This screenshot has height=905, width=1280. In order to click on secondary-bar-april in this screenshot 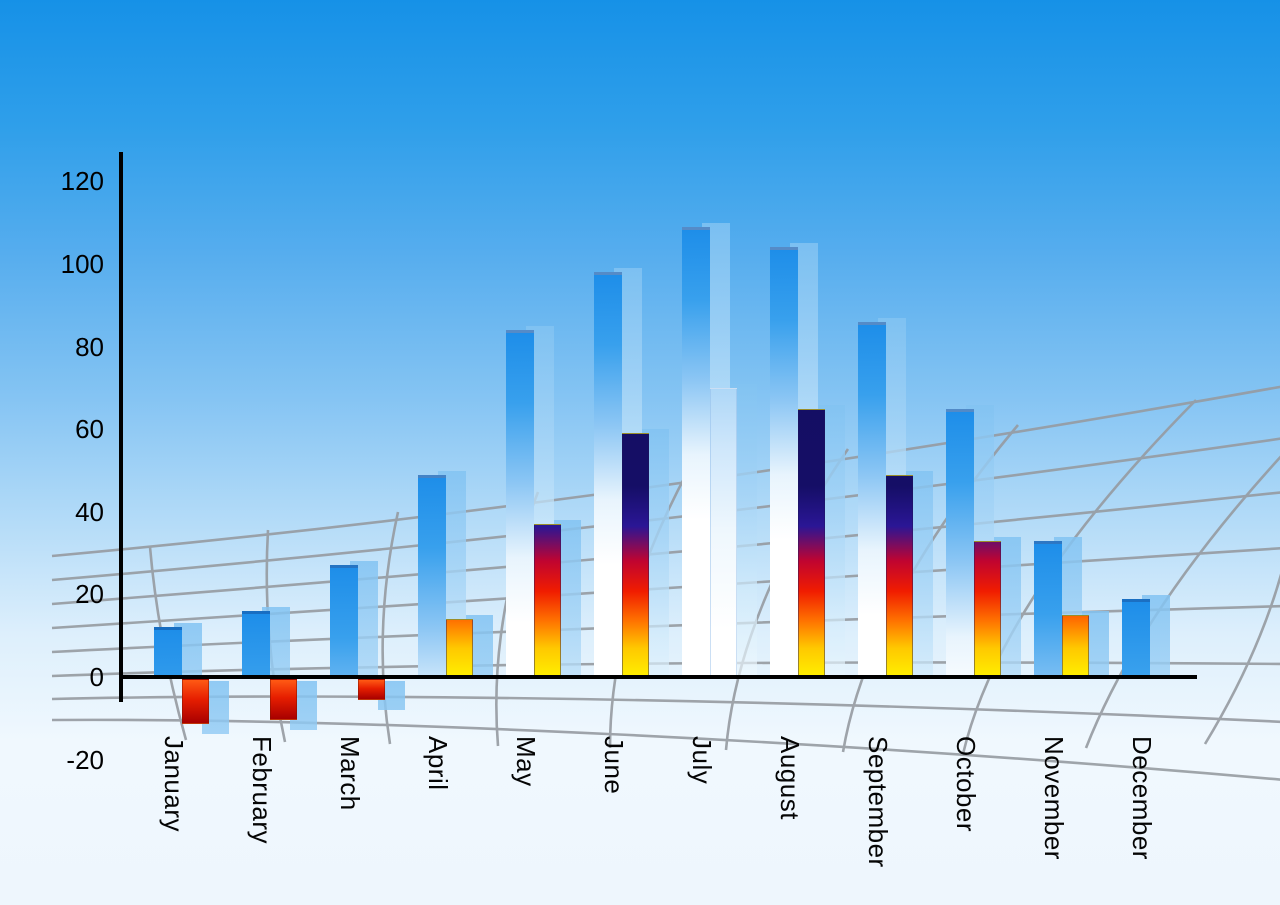, I will do `click(459, 648)`.